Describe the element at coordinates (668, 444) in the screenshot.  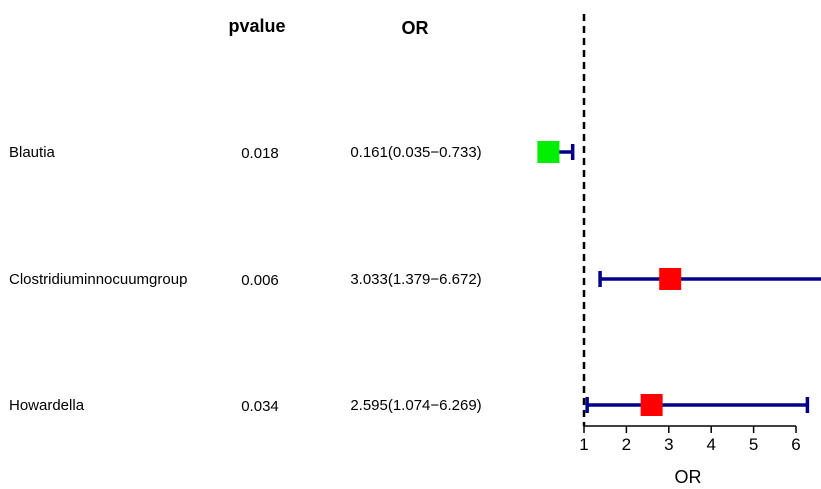
I see `x-tick-label: 3` at that location.